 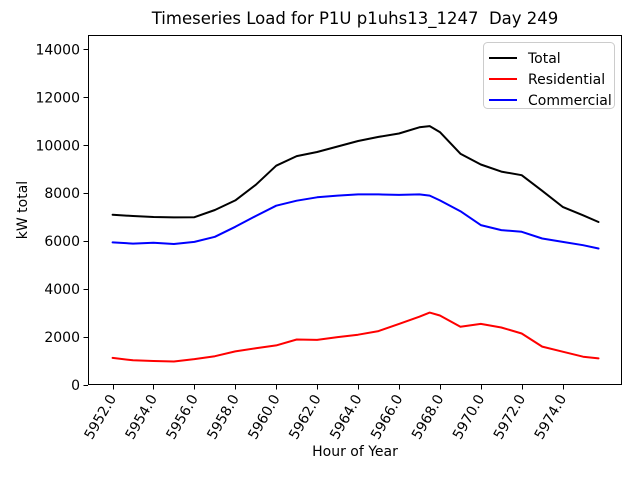 What do you see at coordinates (570, 101) in the screenshot?
I see `legend-label-commercial: Commercial` at bounding box center [570, 101].